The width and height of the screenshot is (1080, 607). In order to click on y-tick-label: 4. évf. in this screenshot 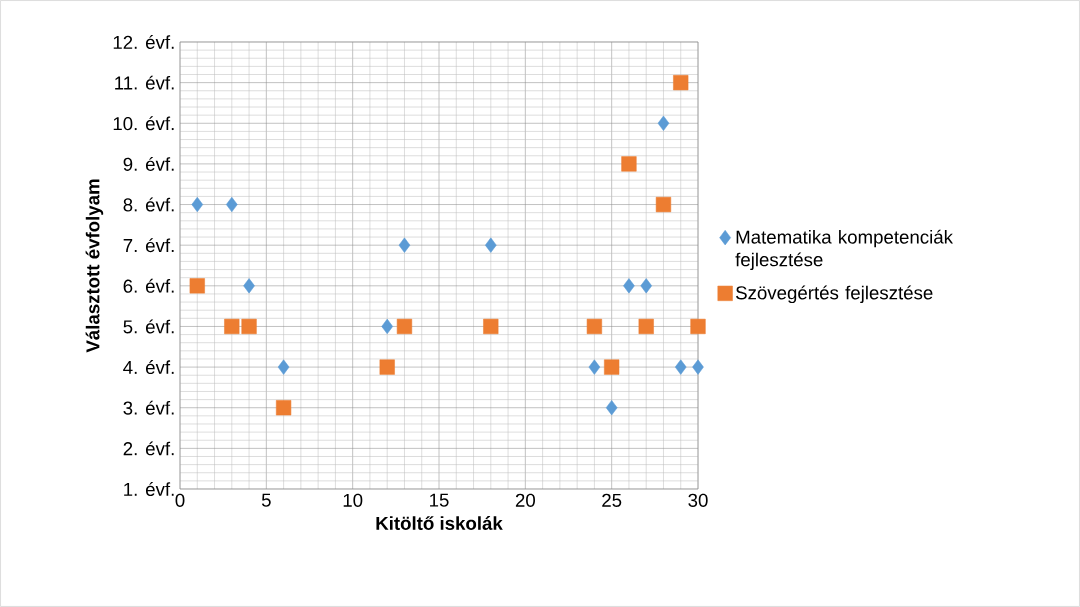, I will do `click(148, 367)`.